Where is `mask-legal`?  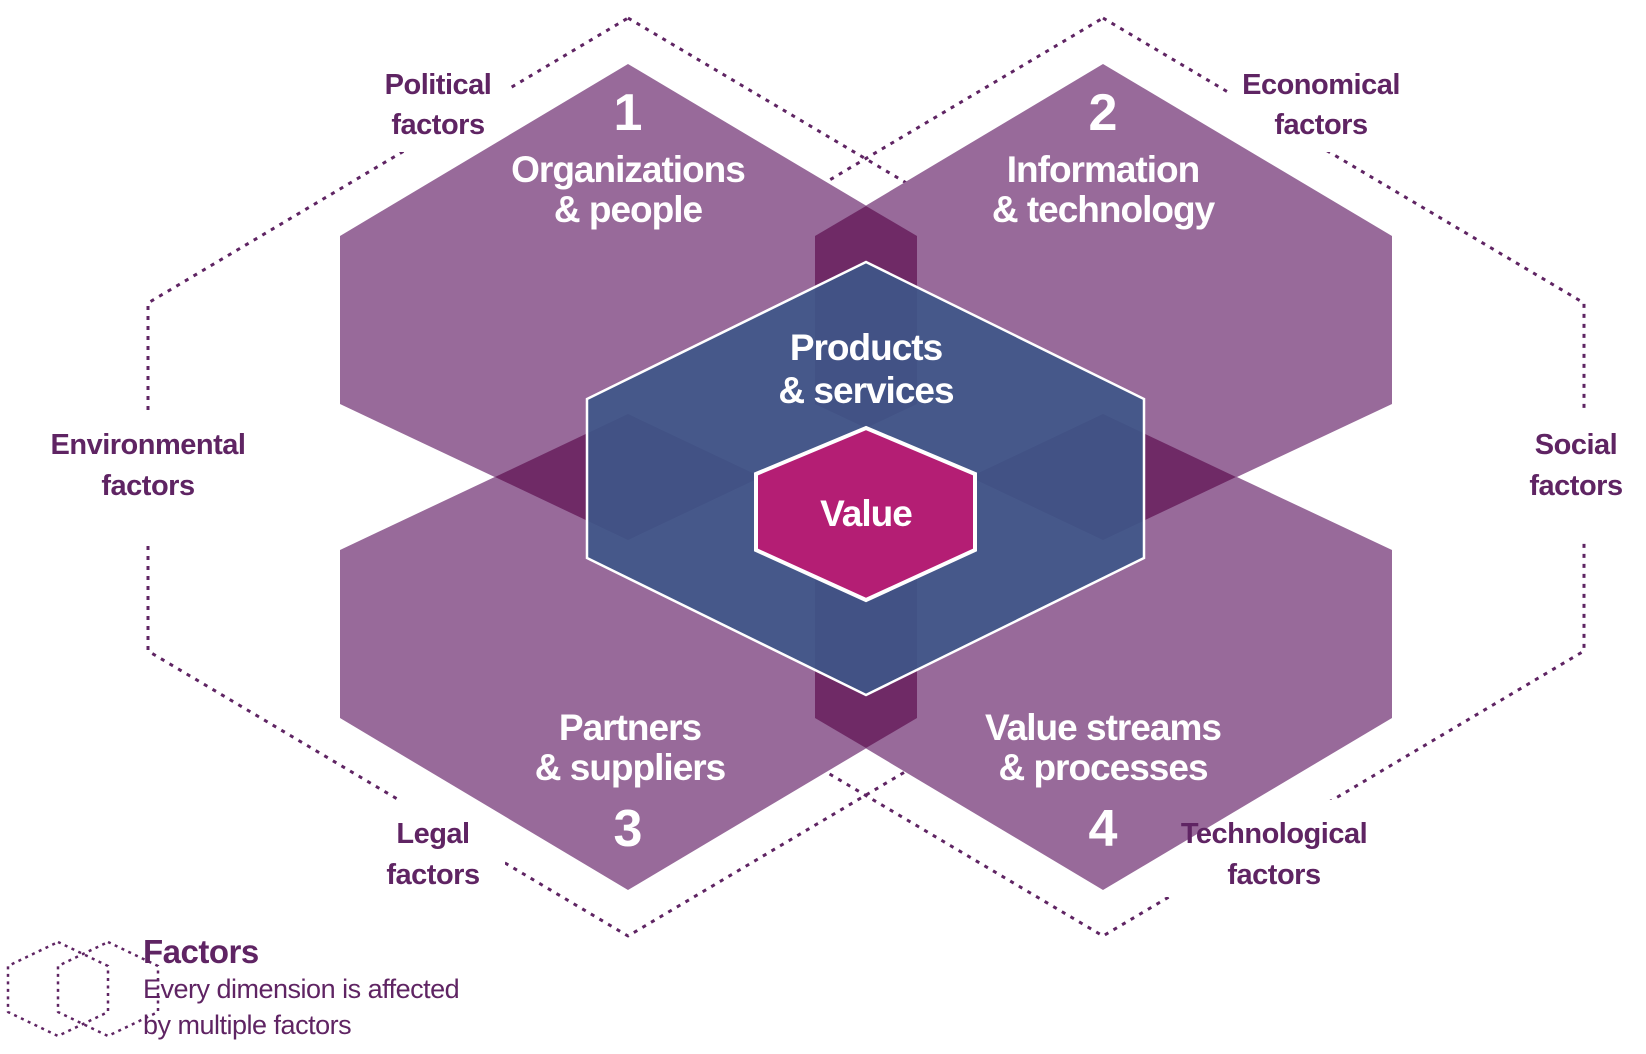
mask-legal is located at coordinates (433, 848).